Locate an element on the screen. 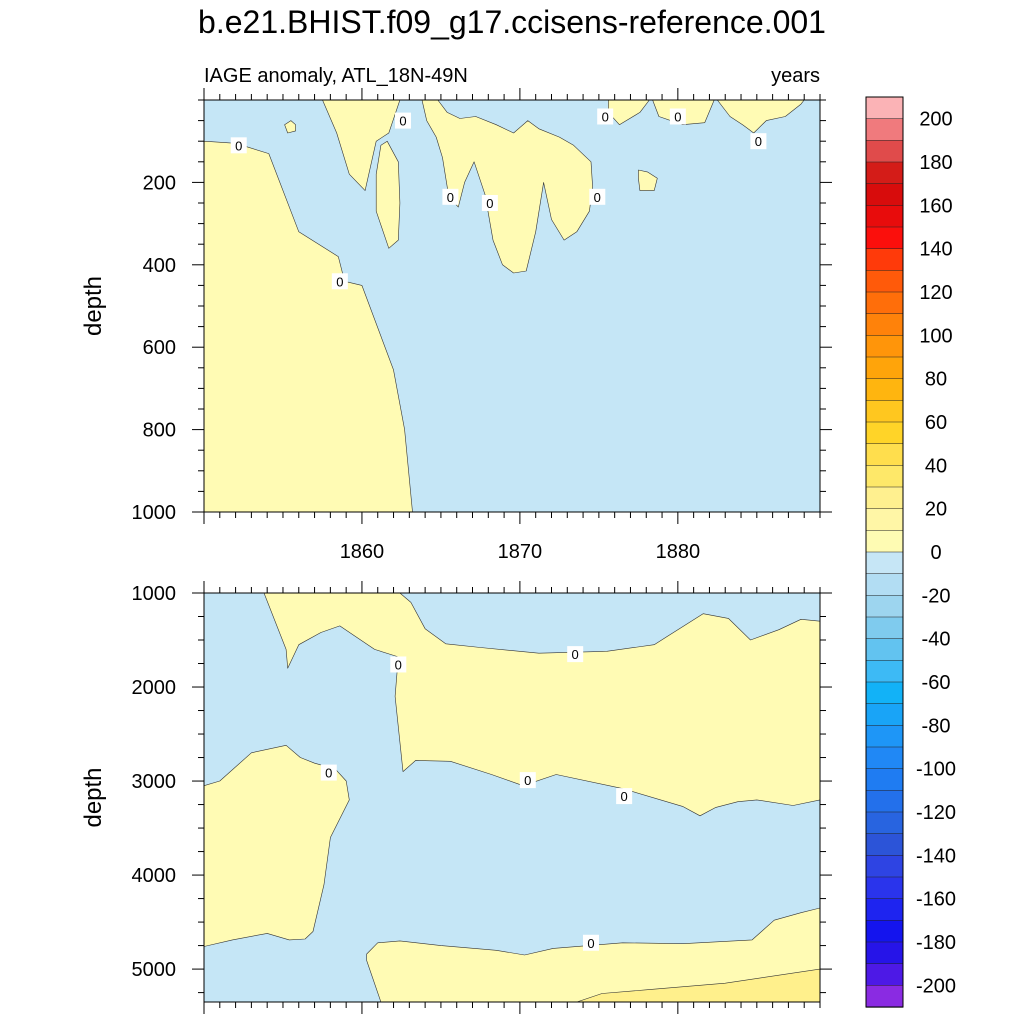  y-tick-label: 3000 is located at coordinates (154, 782).